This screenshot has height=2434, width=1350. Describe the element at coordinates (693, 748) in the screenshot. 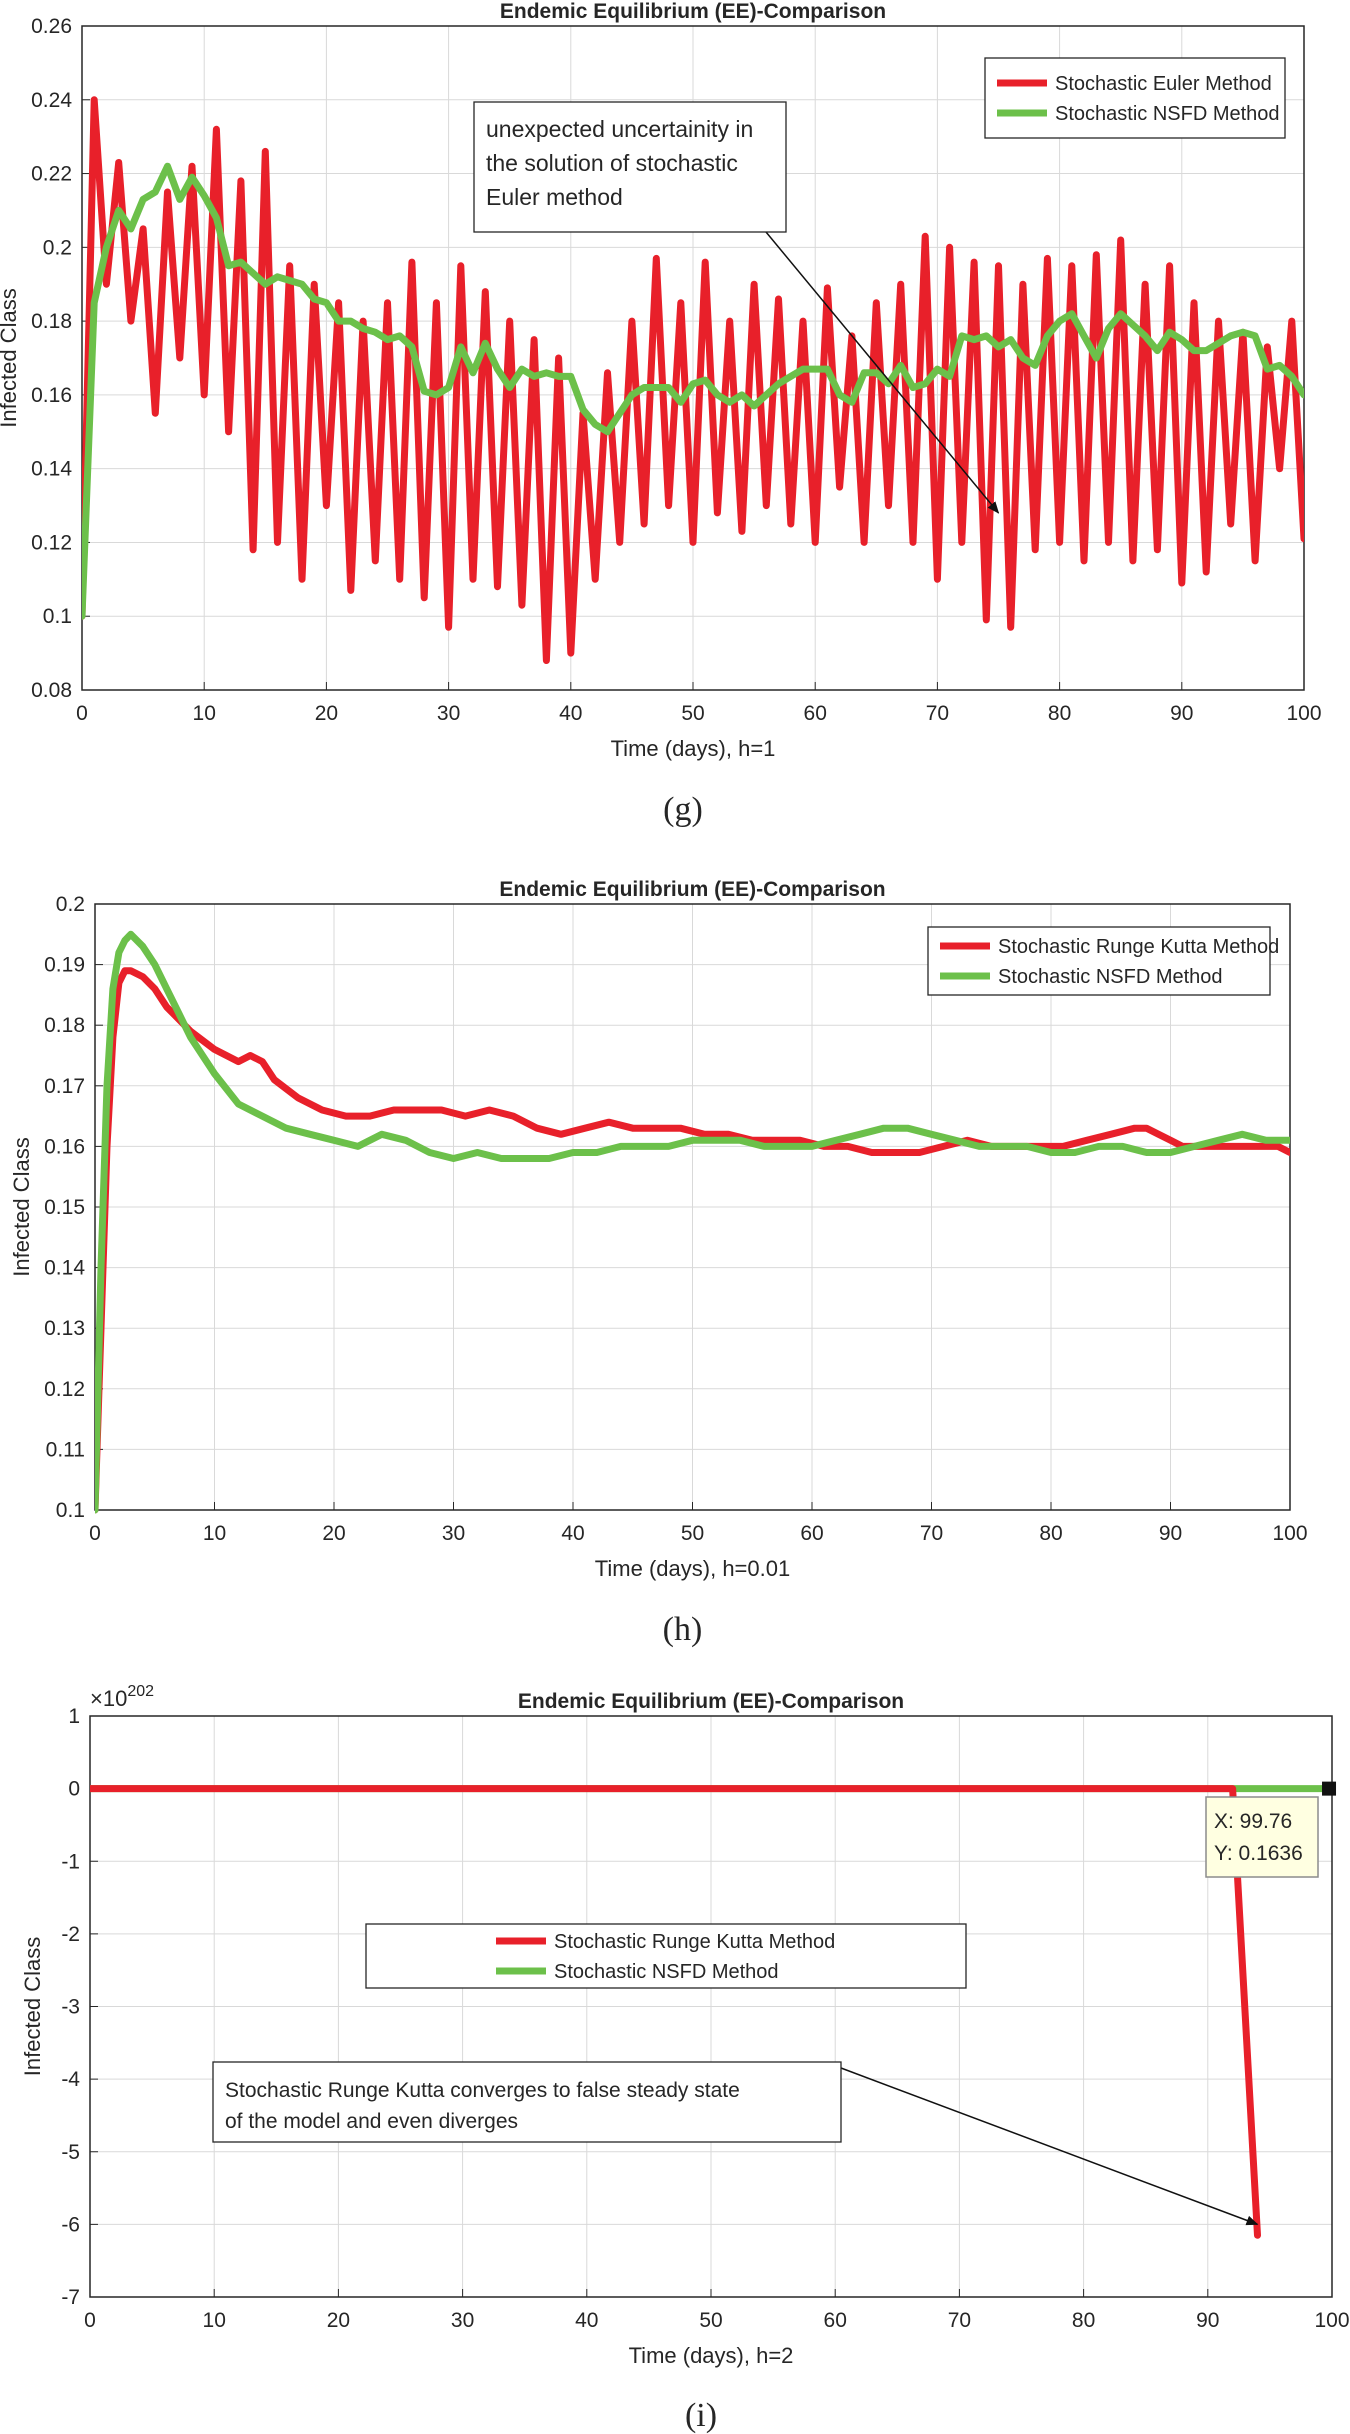

I see `x-axis-label: Time (days), h=1` at that location.